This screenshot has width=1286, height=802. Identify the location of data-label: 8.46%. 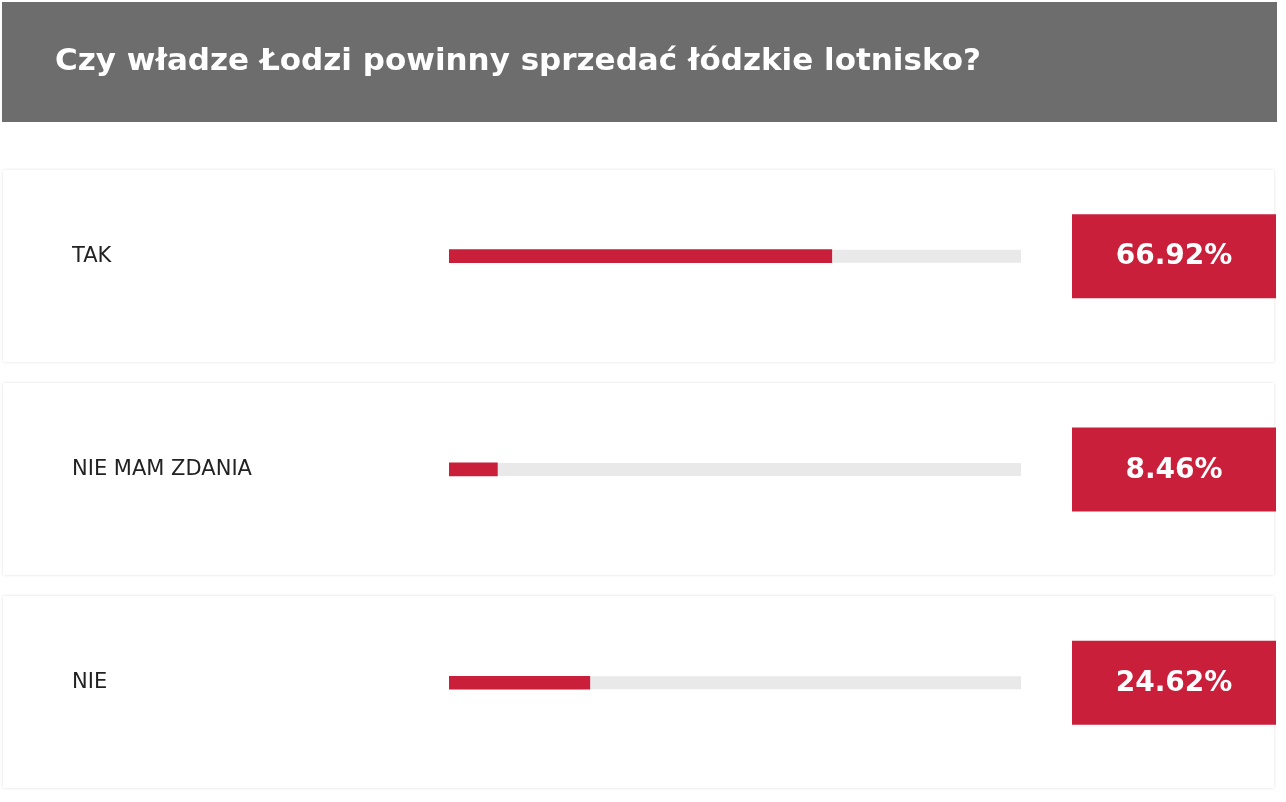
(1174, 468).